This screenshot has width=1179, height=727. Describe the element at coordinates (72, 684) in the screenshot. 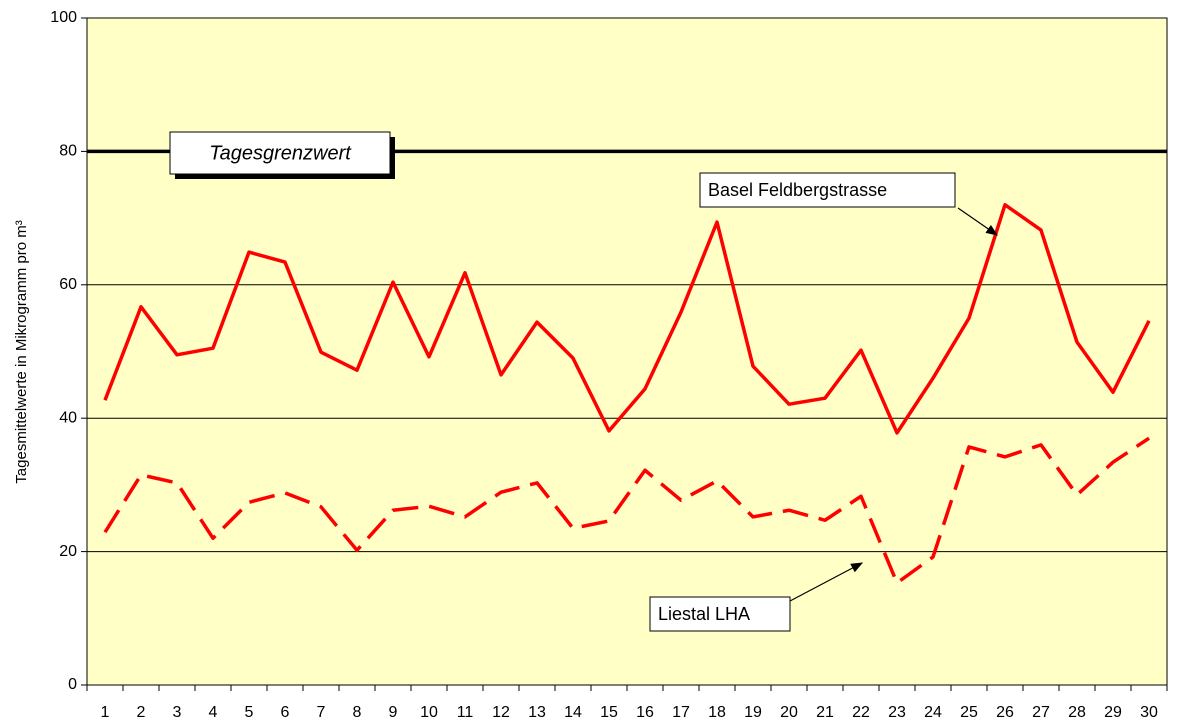

I see `y-tick-label: 0` at that location.